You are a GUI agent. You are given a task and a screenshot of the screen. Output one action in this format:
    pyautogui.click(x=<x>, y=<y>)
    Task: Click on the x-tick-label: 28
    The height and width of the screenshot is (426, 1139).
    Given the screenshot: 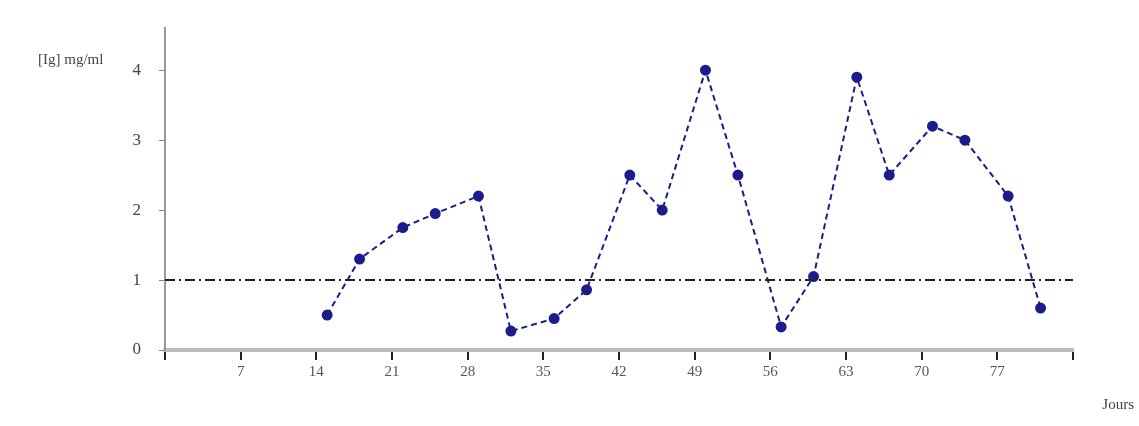 What is the action you would take?
    pyautogui.click(x=468, y=370)
    